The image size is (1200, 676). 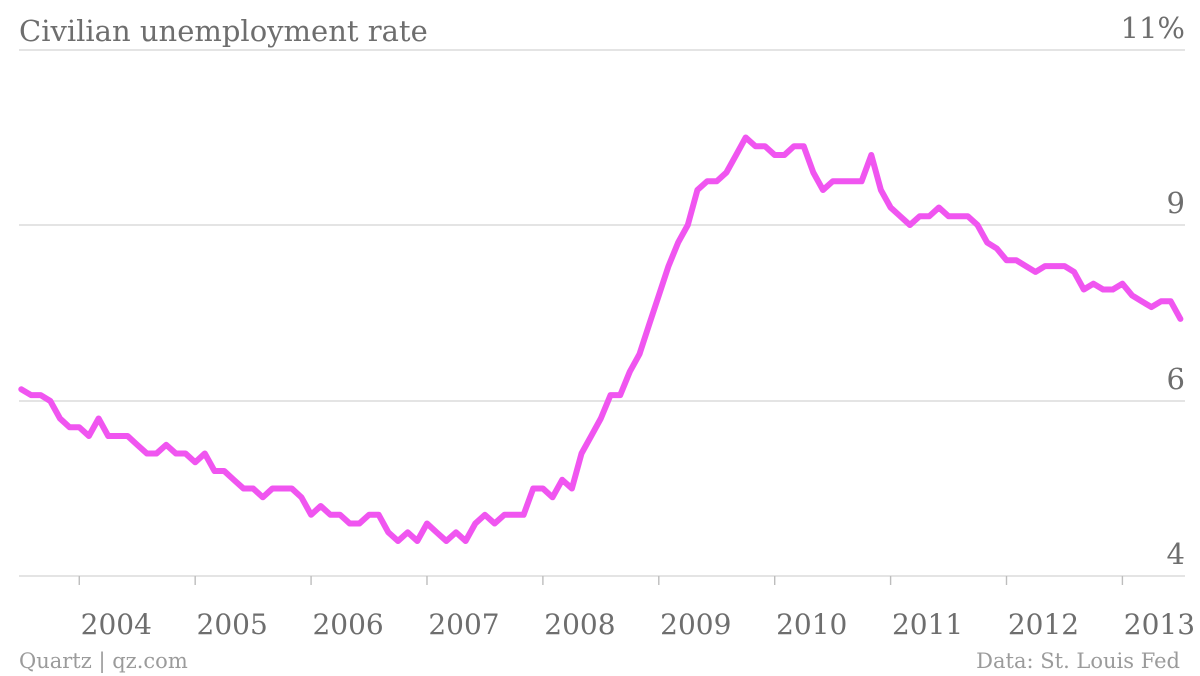 What do you see at coordinates (636, 608) in the screenshot?
I see `x-axis: 2004 2005 2006 2007 2008 2009 2010 2011 2012 2013` at bounding box center [636, 608].